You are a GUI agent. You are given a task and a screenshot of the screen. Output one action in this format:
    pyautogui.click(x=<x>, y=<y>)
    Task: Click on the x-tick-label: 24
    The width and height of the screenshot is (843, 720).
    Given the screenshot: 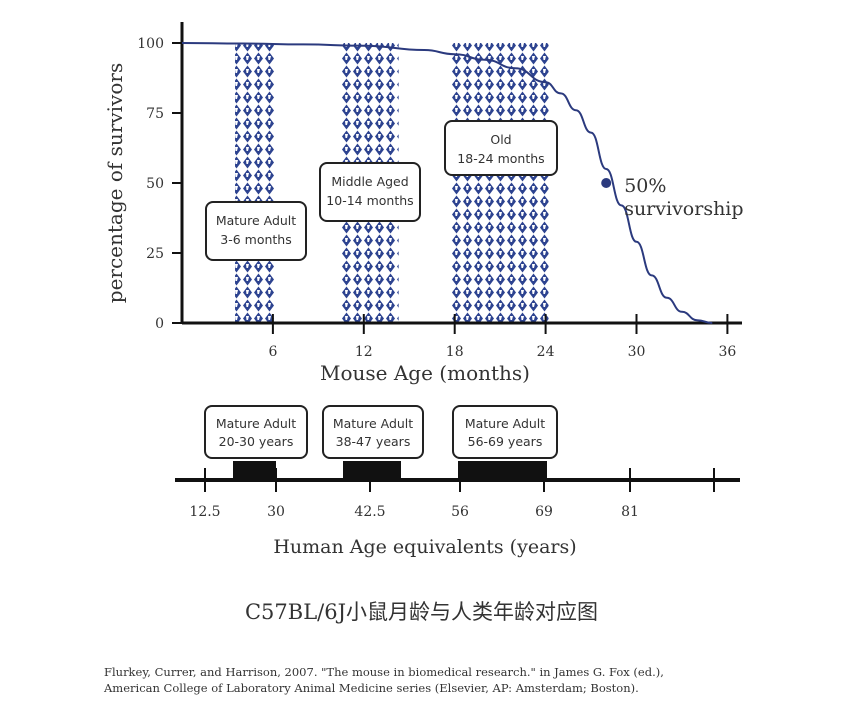 What is the action you would take?
    pyautogui.click(x=546, y=352)
    